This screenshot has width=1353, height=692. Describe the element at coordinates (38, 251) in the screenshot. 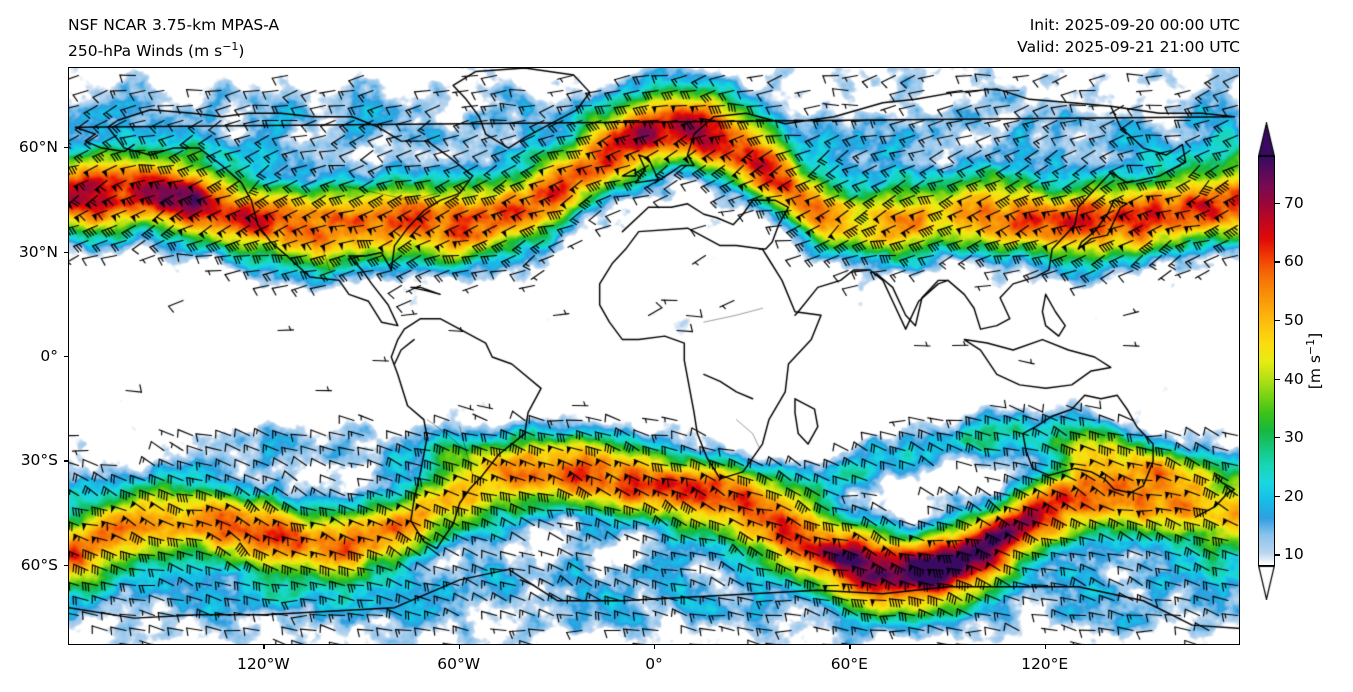

I see `y-tick-label-1: 30°N` at that location.